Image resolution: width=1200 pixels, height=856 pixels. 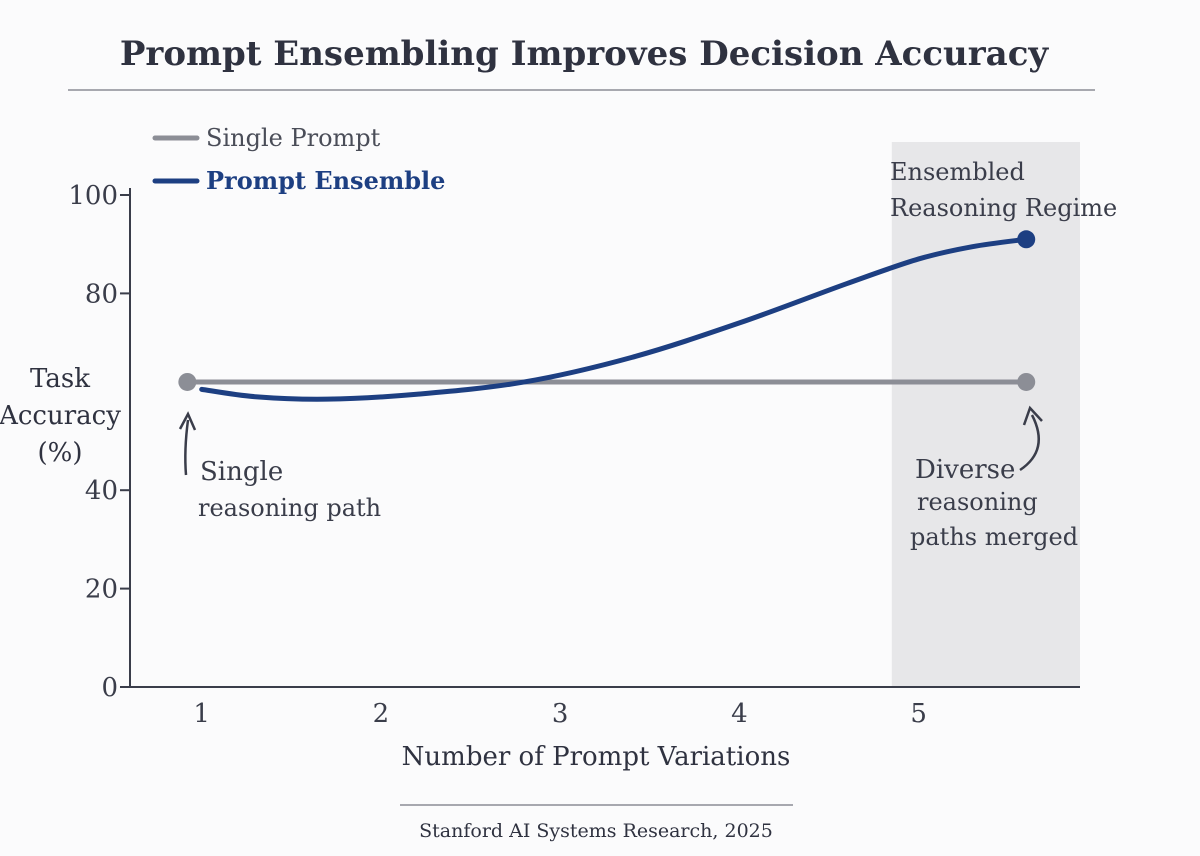 I want to click on arrow-head-single, so click(x=187, y=421).